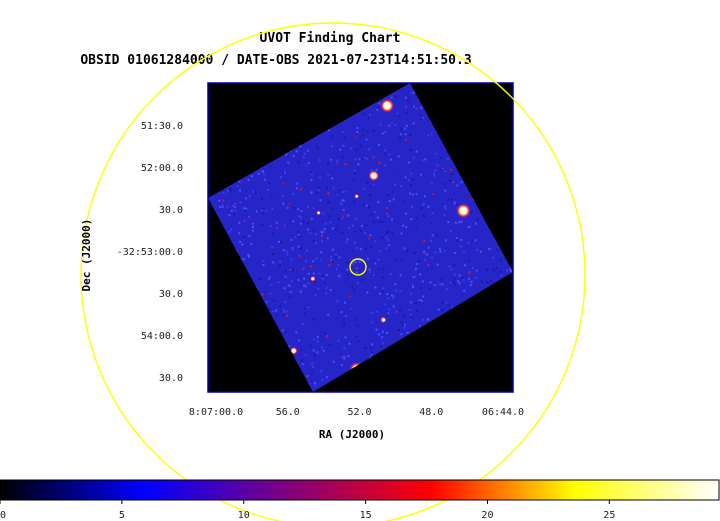  I want to click on chart-title: UVOT Finding Chart, so click(330, 38).